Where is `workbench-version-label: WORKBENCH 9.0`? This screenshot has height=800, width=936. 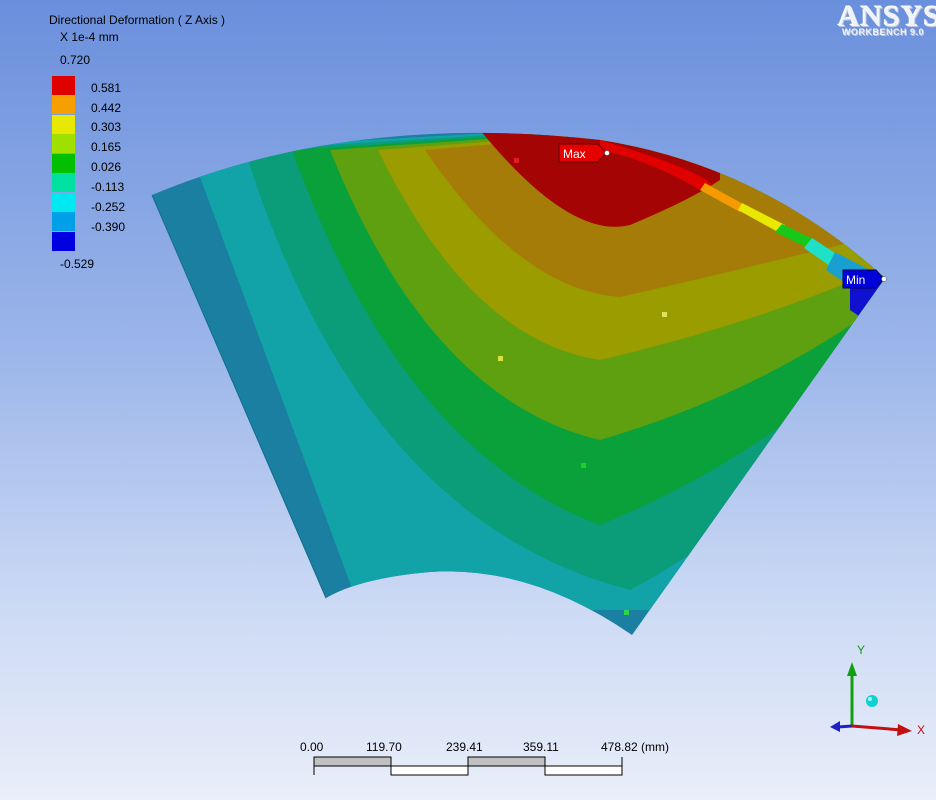 workbench-version-label: WORKBENCH 9.0 is located at coordinates (883, 32).